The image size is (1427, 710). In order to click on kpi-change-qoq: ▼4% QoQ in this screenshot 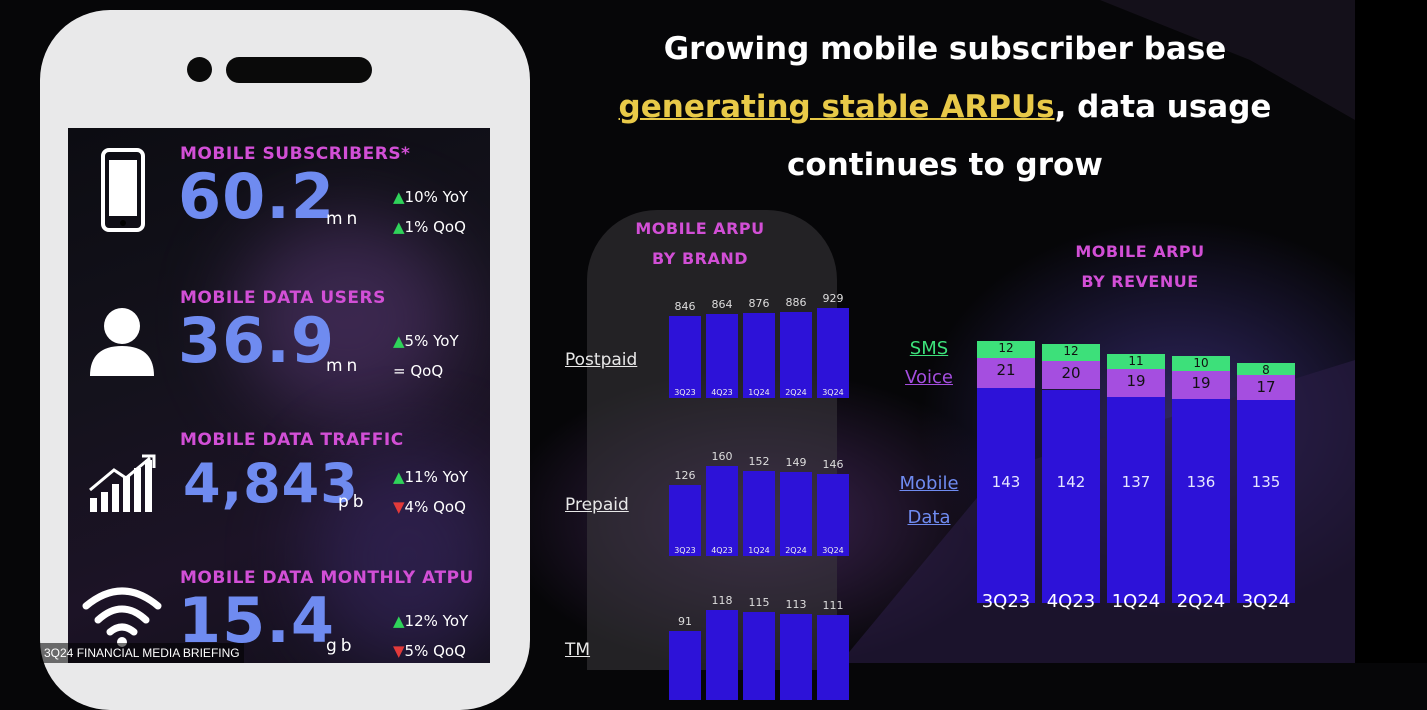, I will do `click(429, 507)`.